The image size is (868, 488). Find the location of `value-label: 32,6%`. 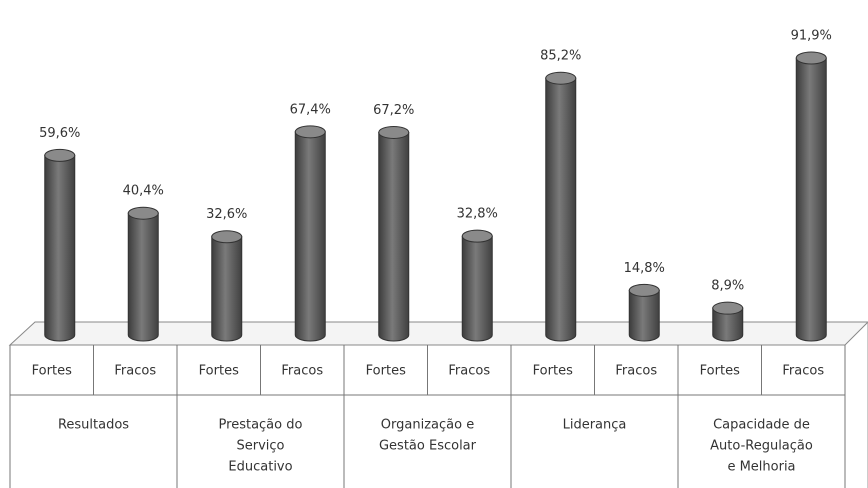

value-label: 32,6% is located at coordinates (226, 214).